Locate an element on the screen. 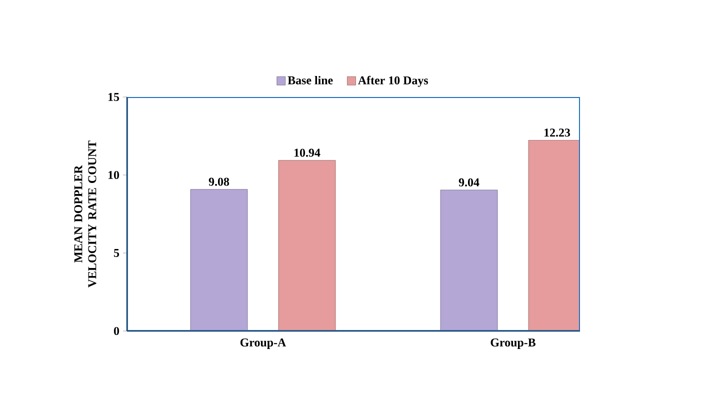 Image resolution: width=715 pixels, height=416 pixels. x-tick-label: Group-A is located at coordinates (263, 343).